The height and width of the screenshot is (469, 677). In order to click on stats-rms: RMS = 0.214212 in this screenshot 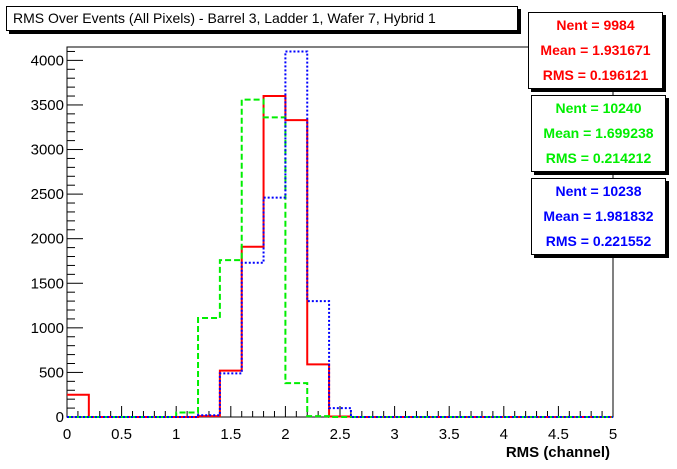, I will do `click(598, 158)`.